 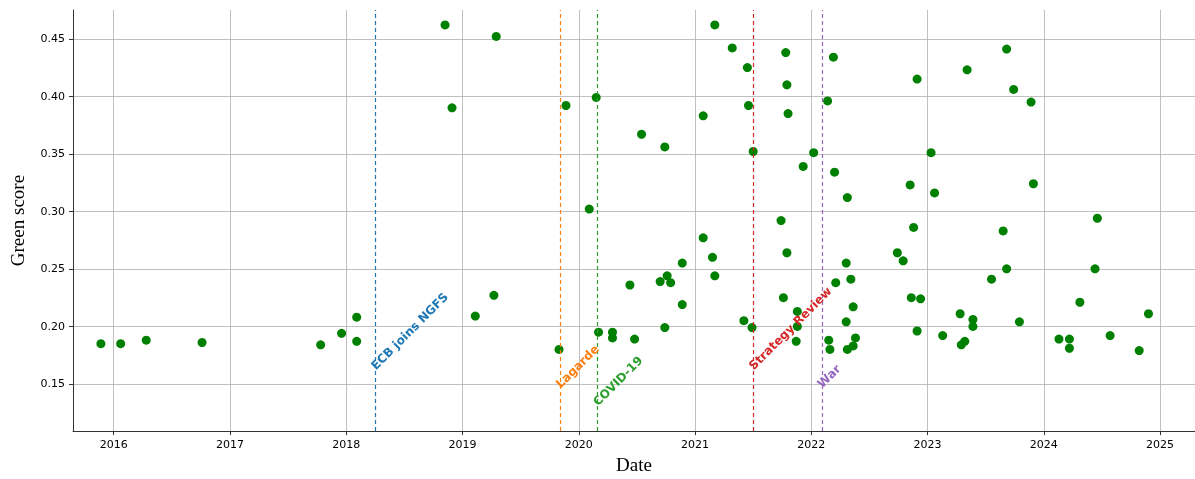 What do you see at coordinates (927, 445) in the screenshot?
I see `x-tick-label: 2023` at bounding box center [927, 445].